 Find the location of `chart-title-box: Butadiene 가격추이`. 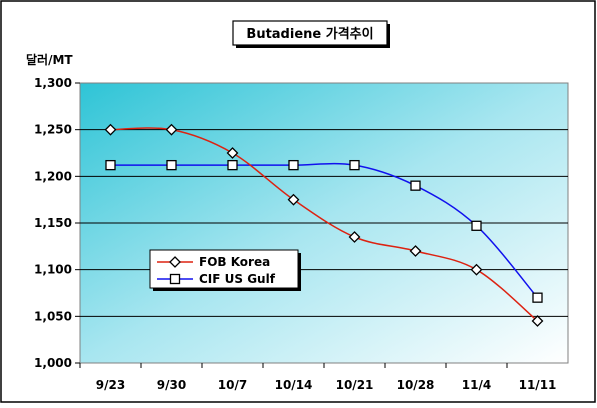

chart-title-box: Butadiene 가격추이 is located at coordinates (311, 34).